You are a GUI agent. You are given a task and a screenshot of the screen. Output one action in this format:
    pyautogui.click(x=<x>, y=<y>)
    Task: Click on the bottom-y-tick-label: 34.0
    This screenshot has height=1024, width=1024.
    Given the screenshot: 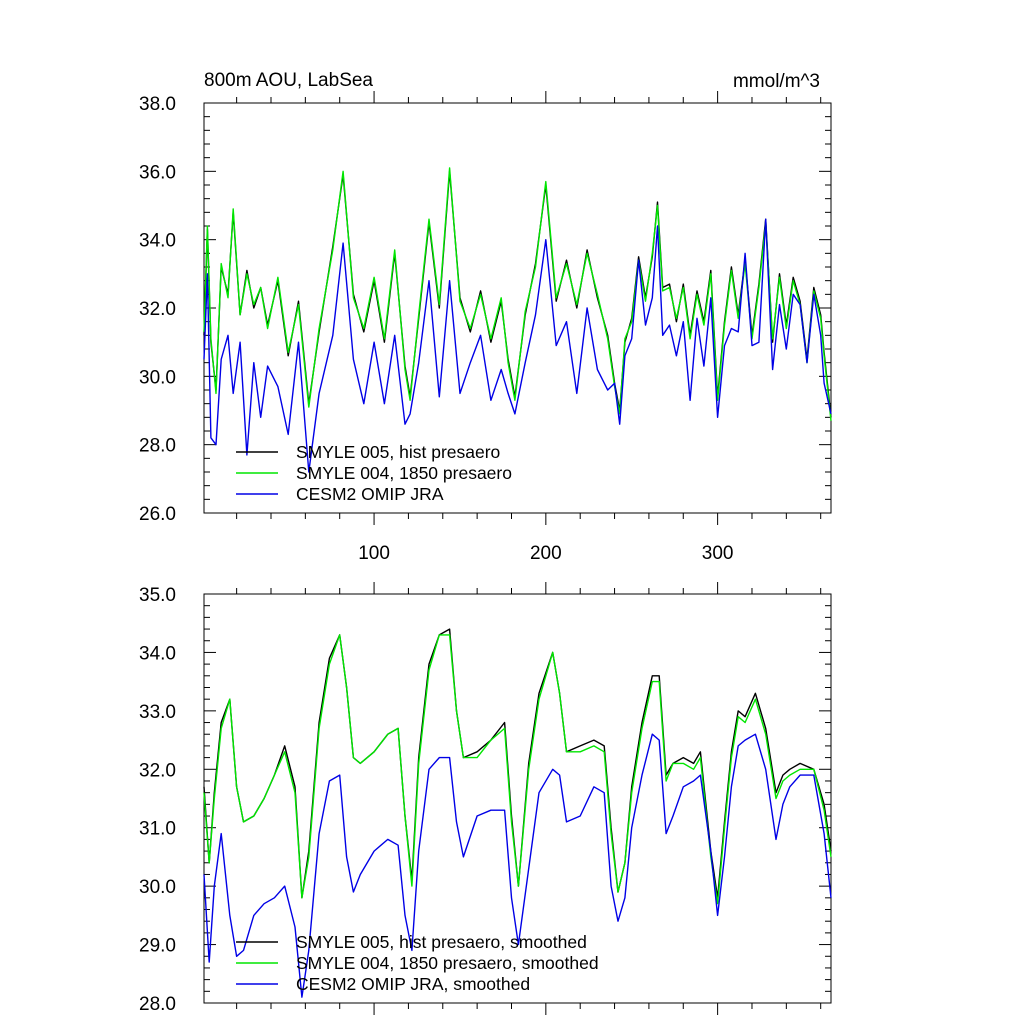 What is the action you would take?
    pyautogui.click(x=157, y=653)
    